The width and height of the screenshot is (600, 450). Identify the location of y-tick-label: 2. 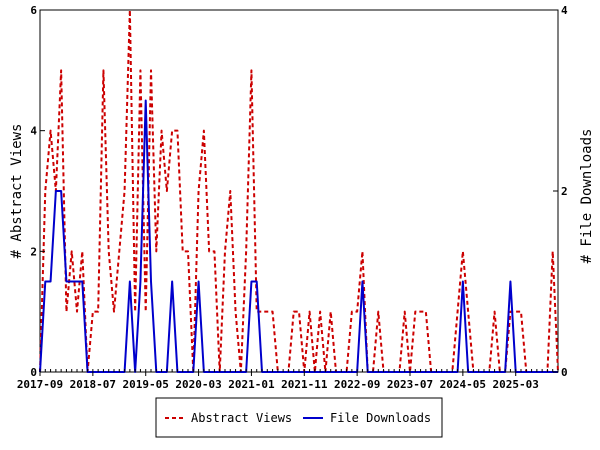
(33, 251).